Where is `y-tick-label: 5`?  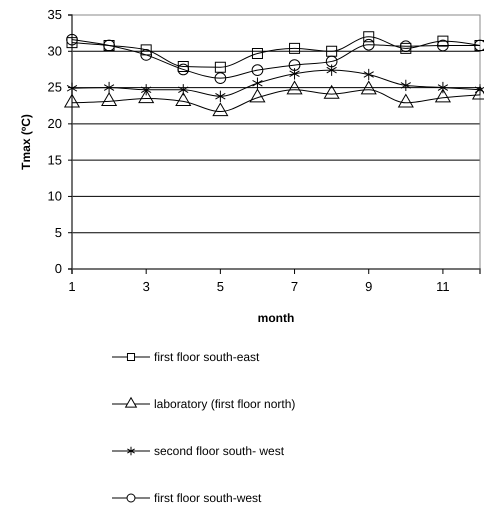
y-tick-label: 5 is located at coordinates (58, 232).